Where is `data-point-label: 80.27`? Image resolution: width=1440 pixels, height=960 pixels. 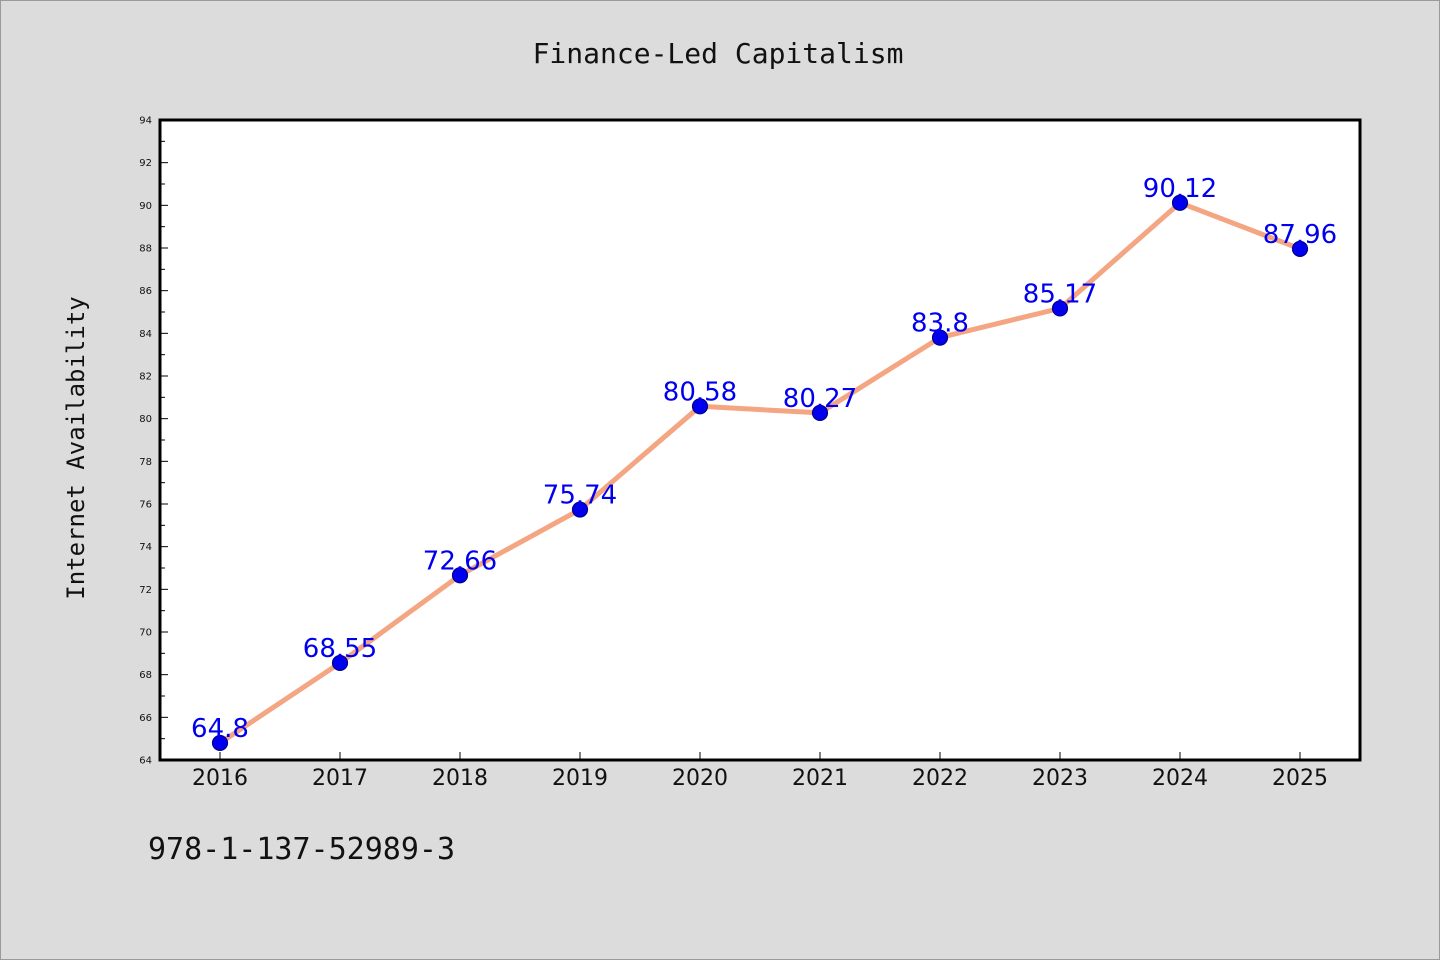
data-point-label: 80.27 is located at coordinates (820, 399).